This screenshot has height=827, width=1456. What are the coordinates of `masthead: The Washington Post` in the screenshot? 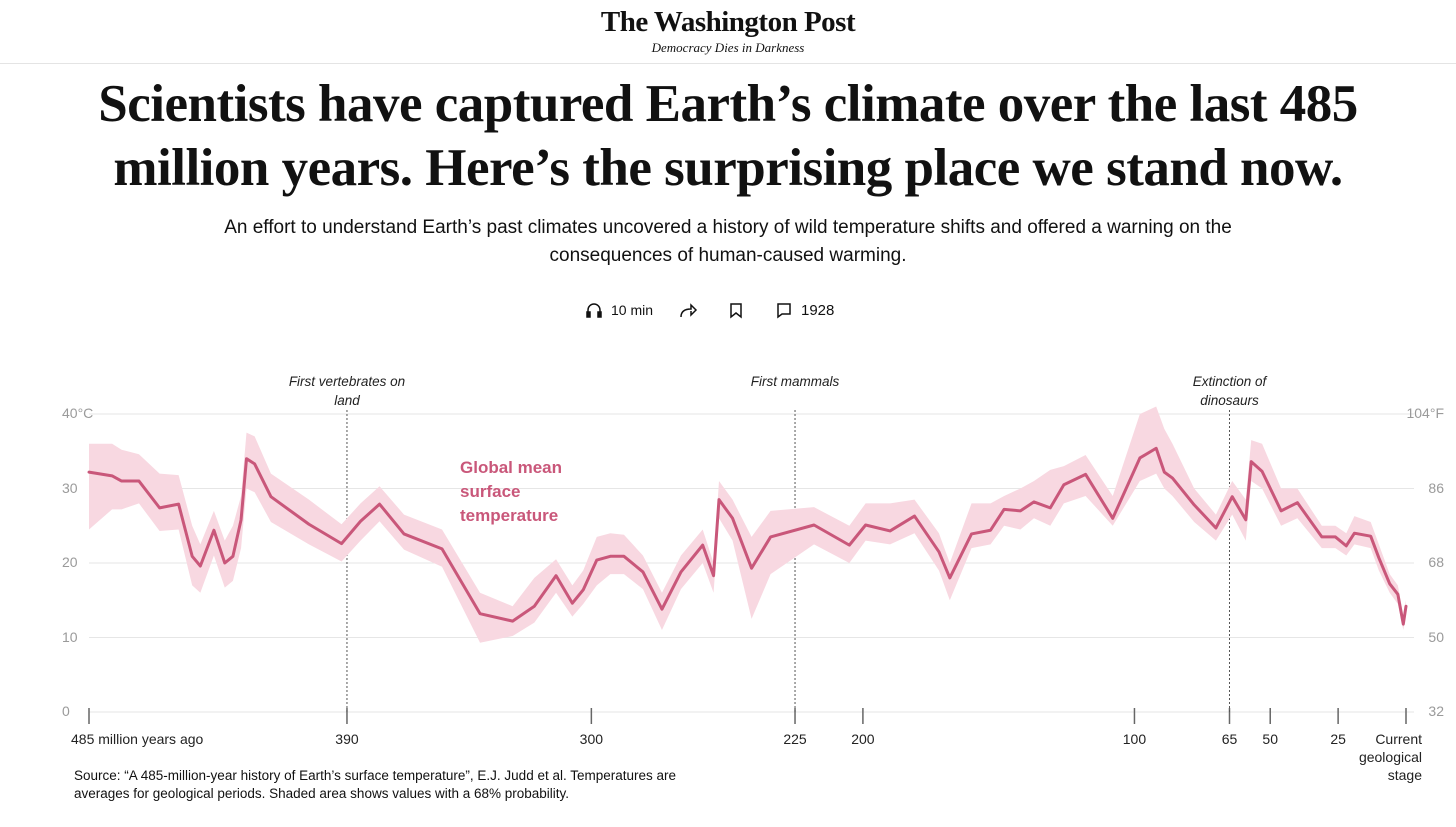 It's located at (728, 22).